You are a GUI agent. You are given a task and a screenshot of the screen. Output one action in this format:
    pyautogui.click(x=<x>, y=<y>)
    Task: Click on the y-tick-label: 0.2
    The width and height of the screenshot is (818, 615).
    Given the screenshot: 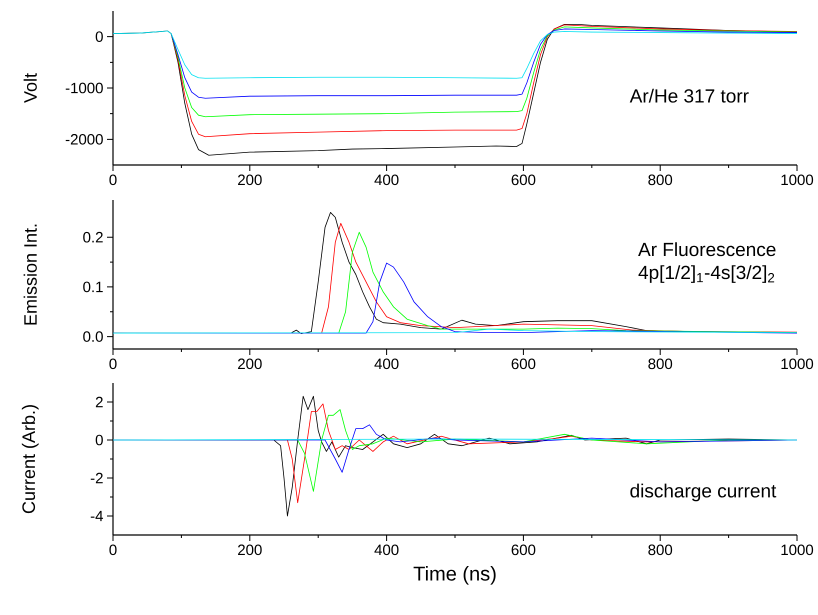 What is the action you would take?
    pyautogui.click(x=93, y=237)
    